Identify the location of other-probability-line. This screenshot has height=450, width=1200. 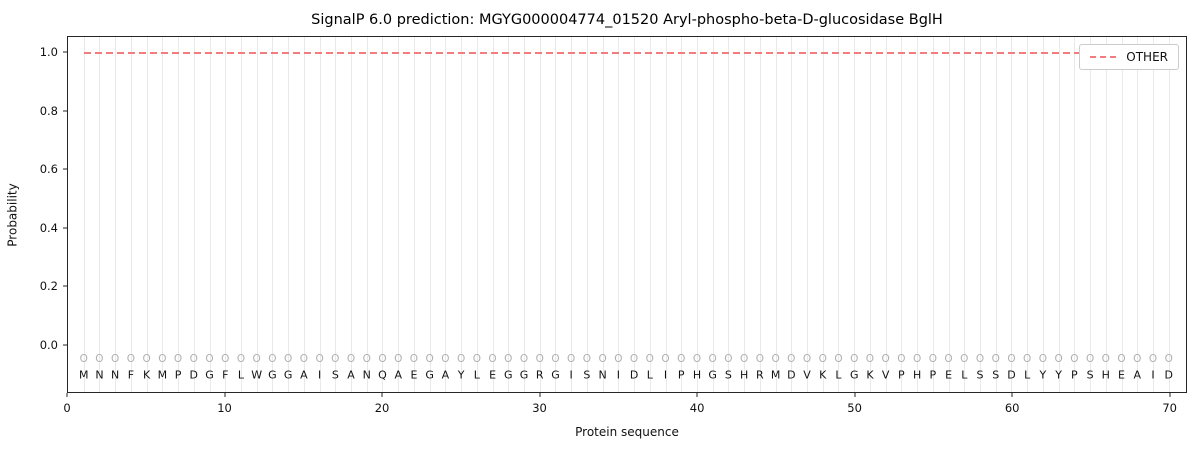
(626, 53).